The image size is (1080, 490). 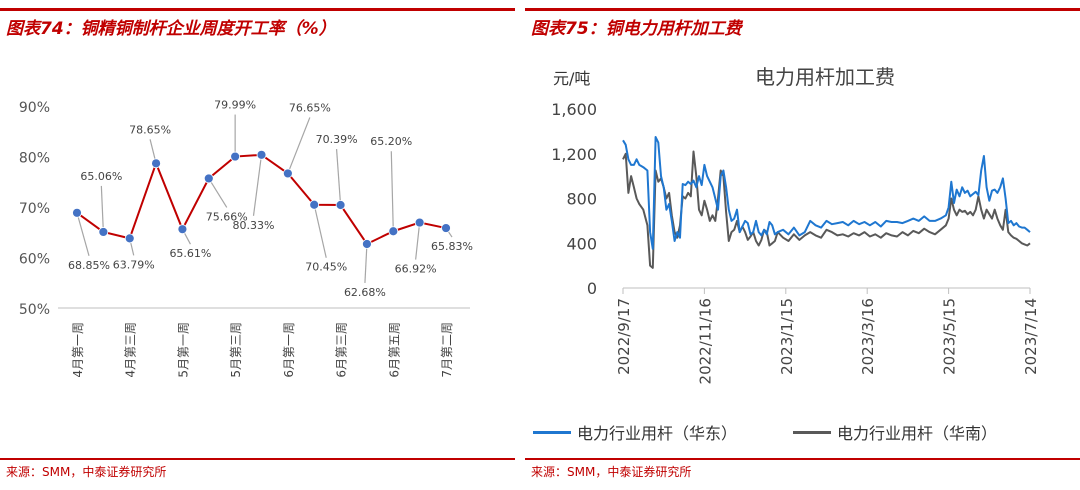 I want to click on legend-item-east: 电力行业用杆（华东）, so click(x=635, y=432).